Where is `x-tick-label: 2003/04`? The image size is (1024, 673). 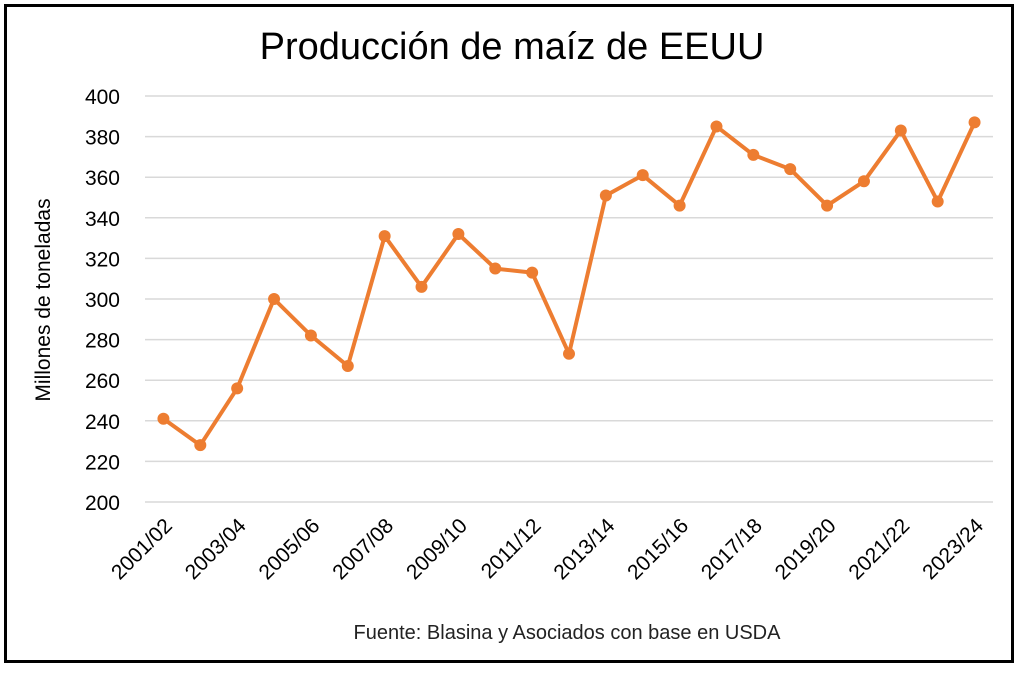 x-tick-label: 2003/04 is located at coordinates (216, 549).